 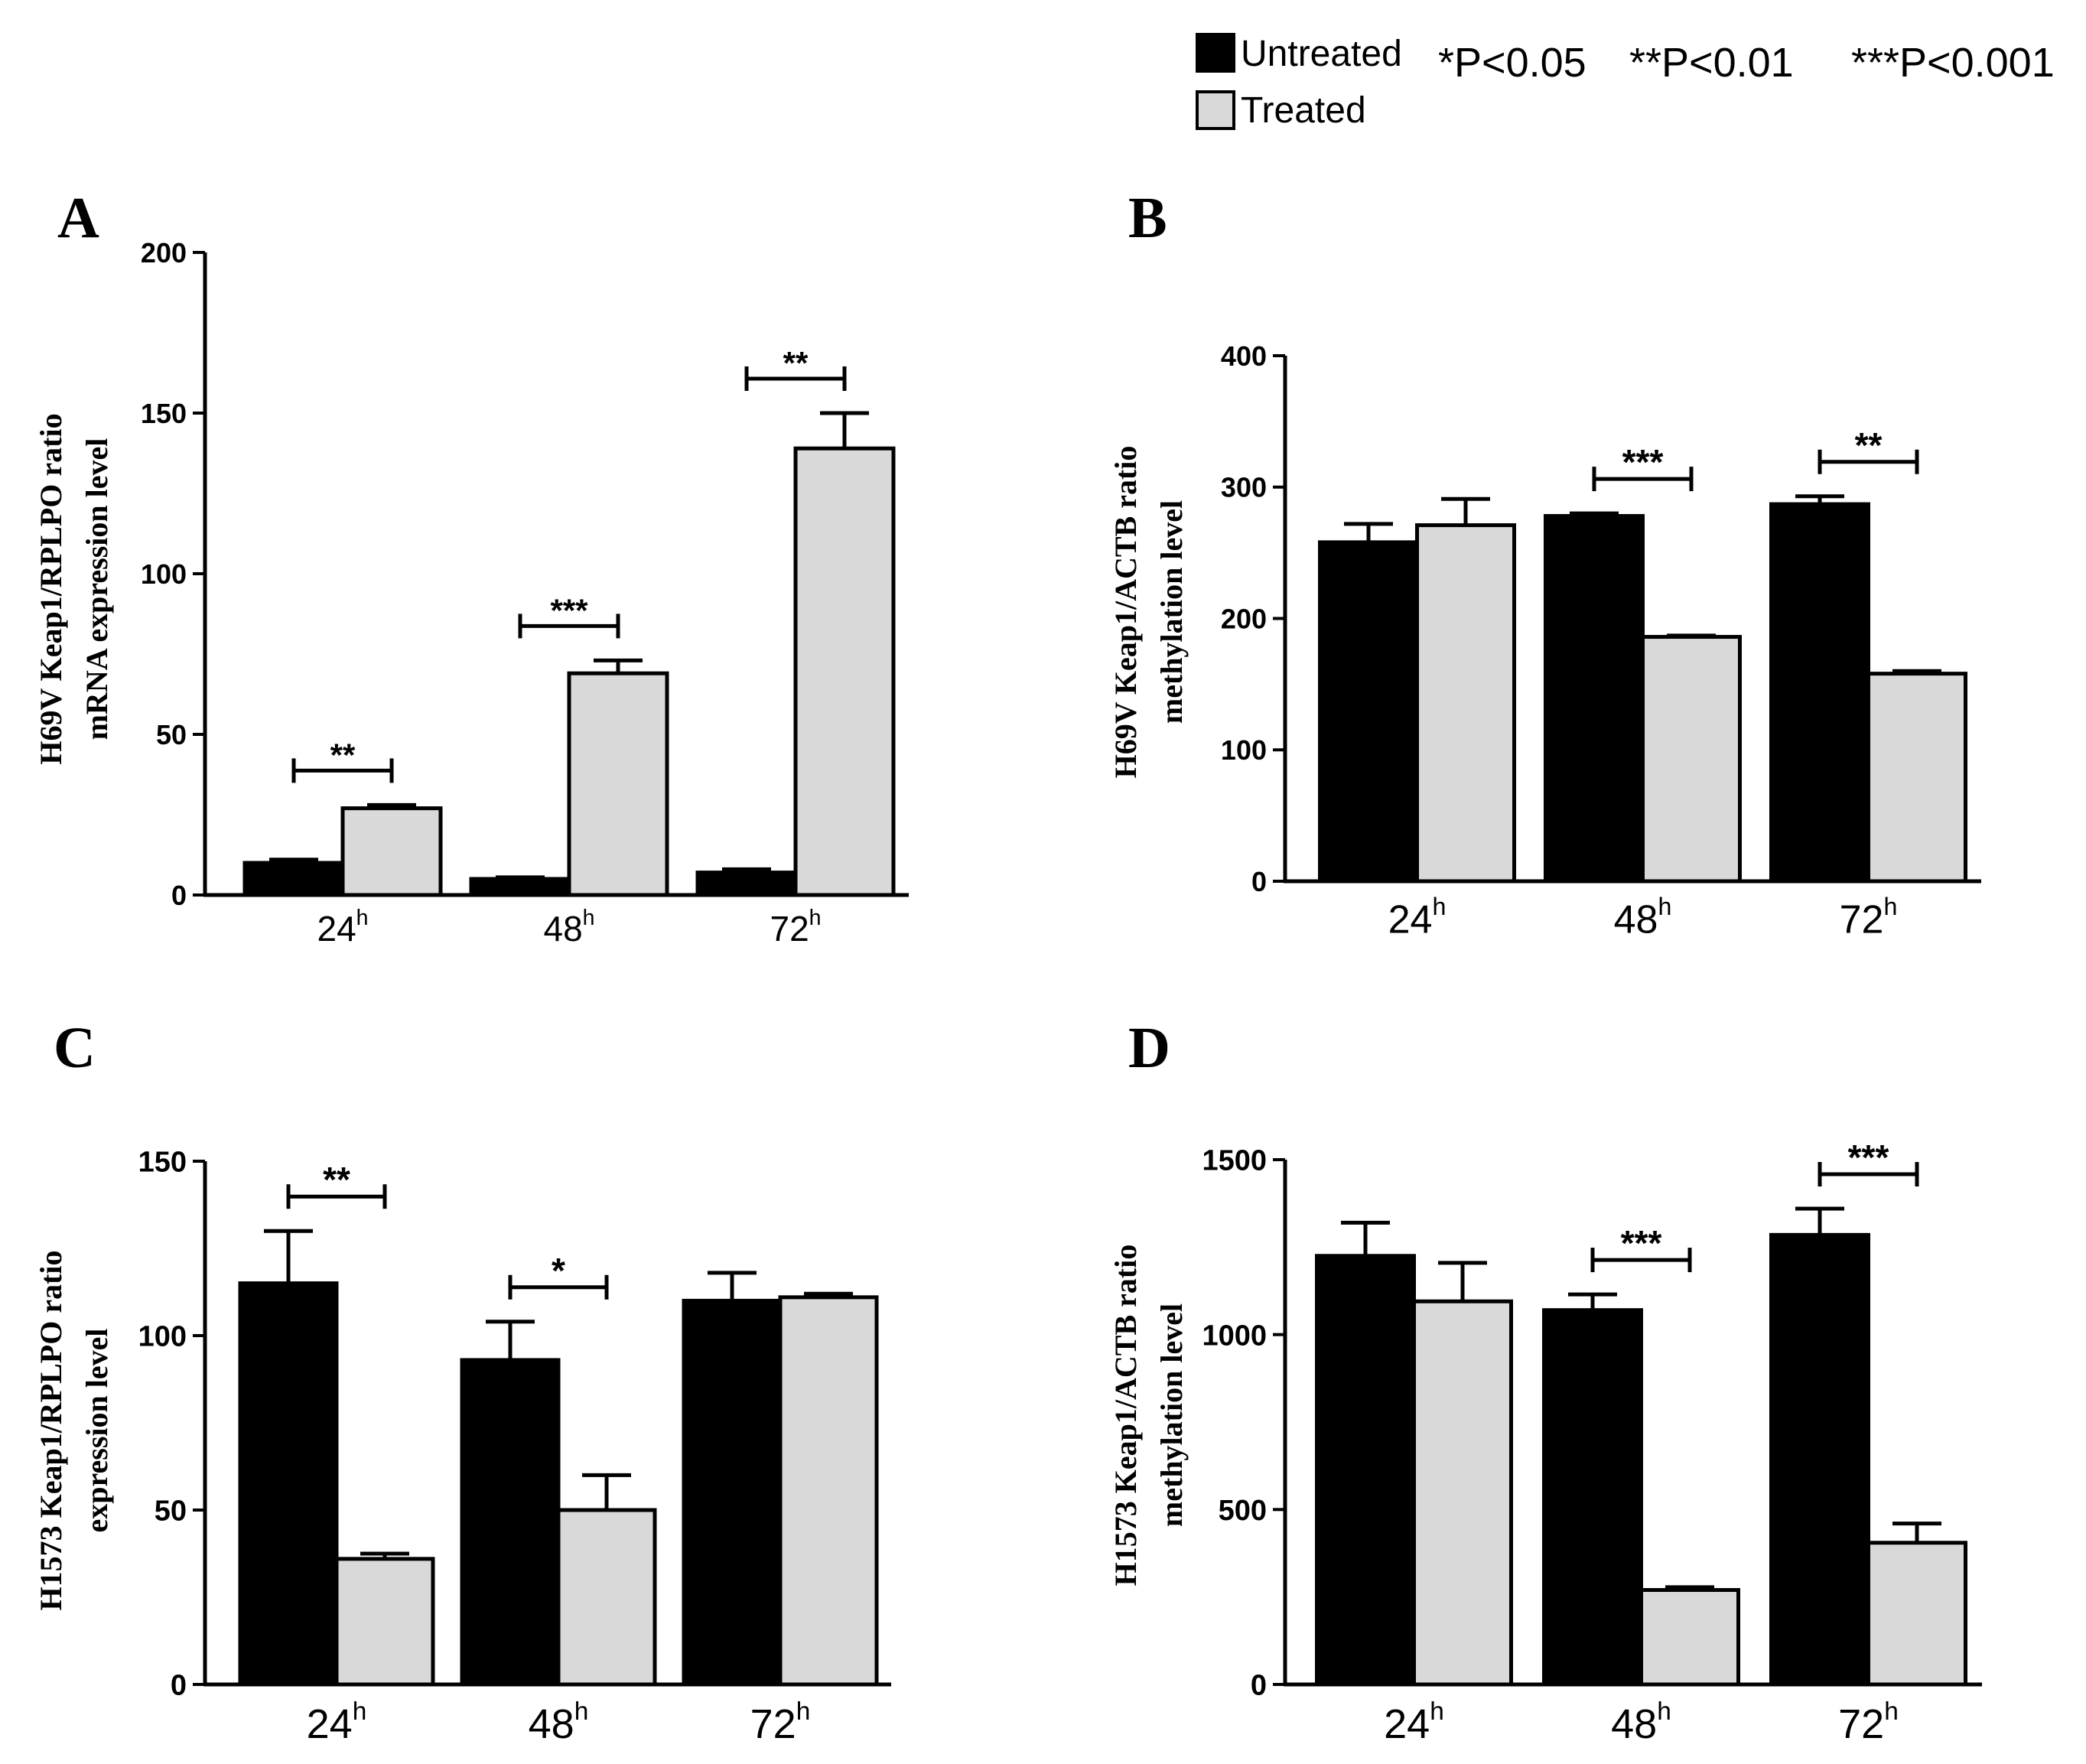 What do you see at coordinates (1953, 63) in the screenshot?
I see `significance-key-3: ***P<0.001` at bounding box center [1953, 63].